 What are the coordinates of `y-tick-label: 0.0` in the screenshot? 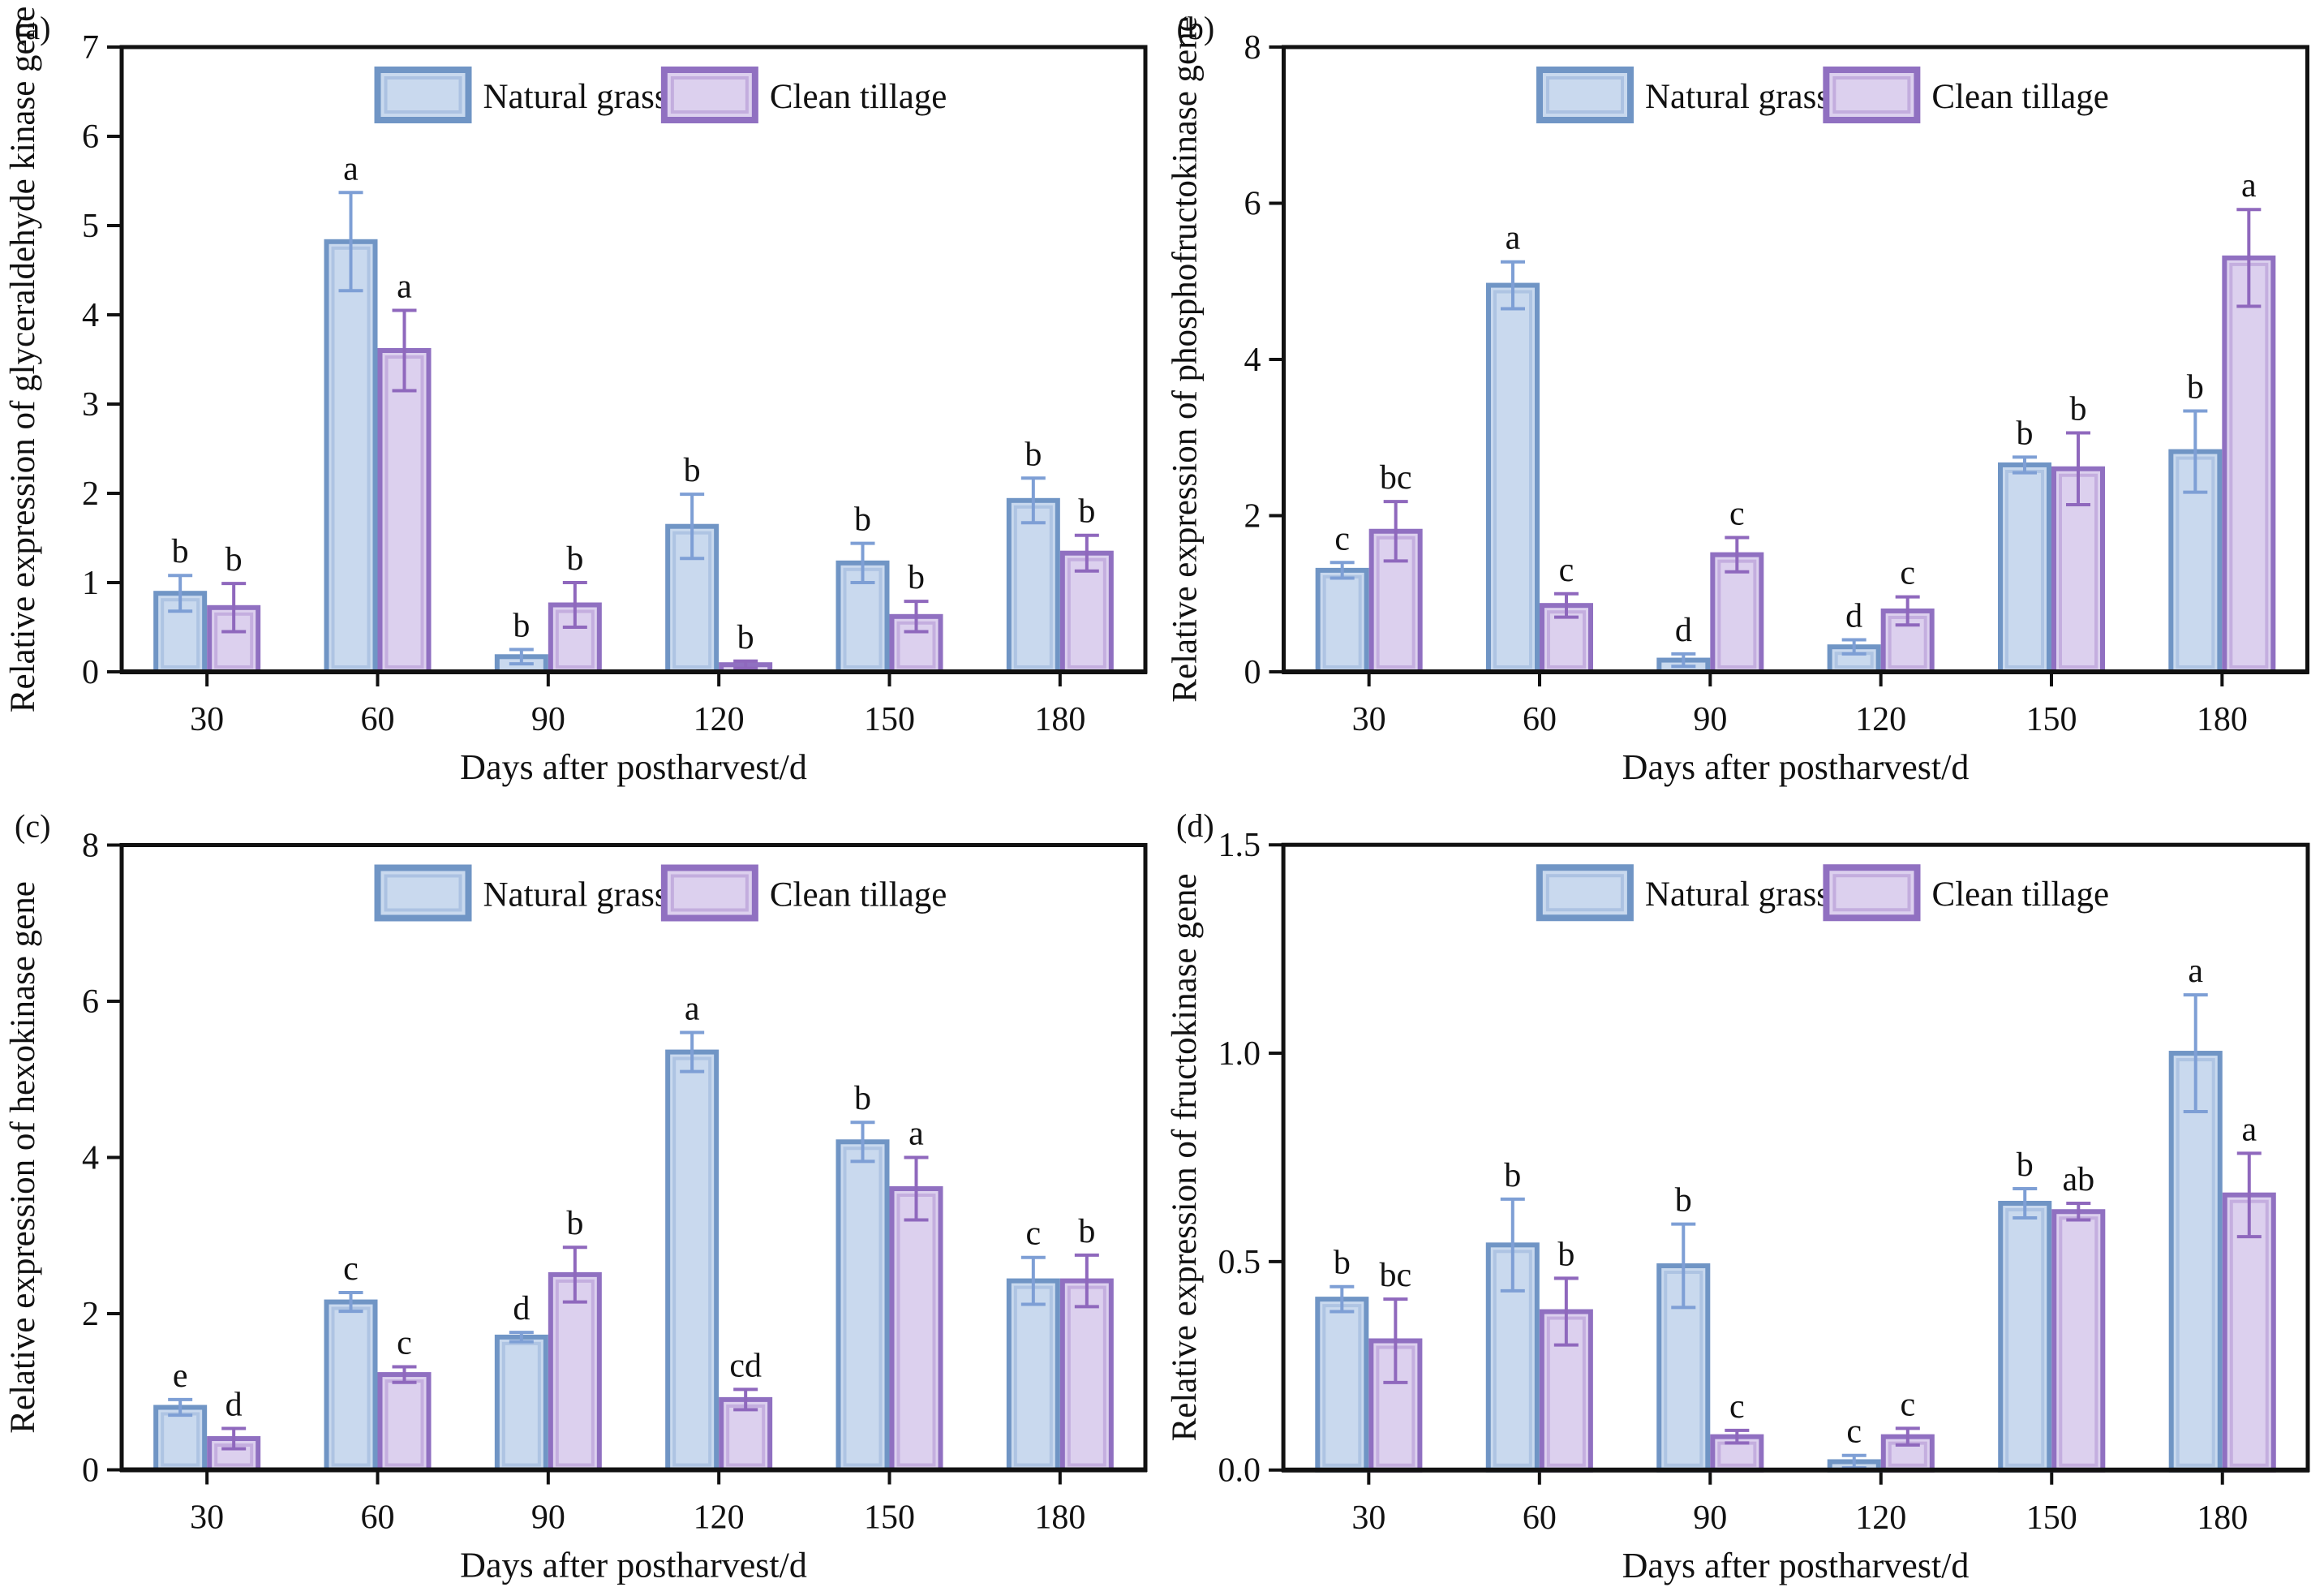 It's located at (1239, 1471).